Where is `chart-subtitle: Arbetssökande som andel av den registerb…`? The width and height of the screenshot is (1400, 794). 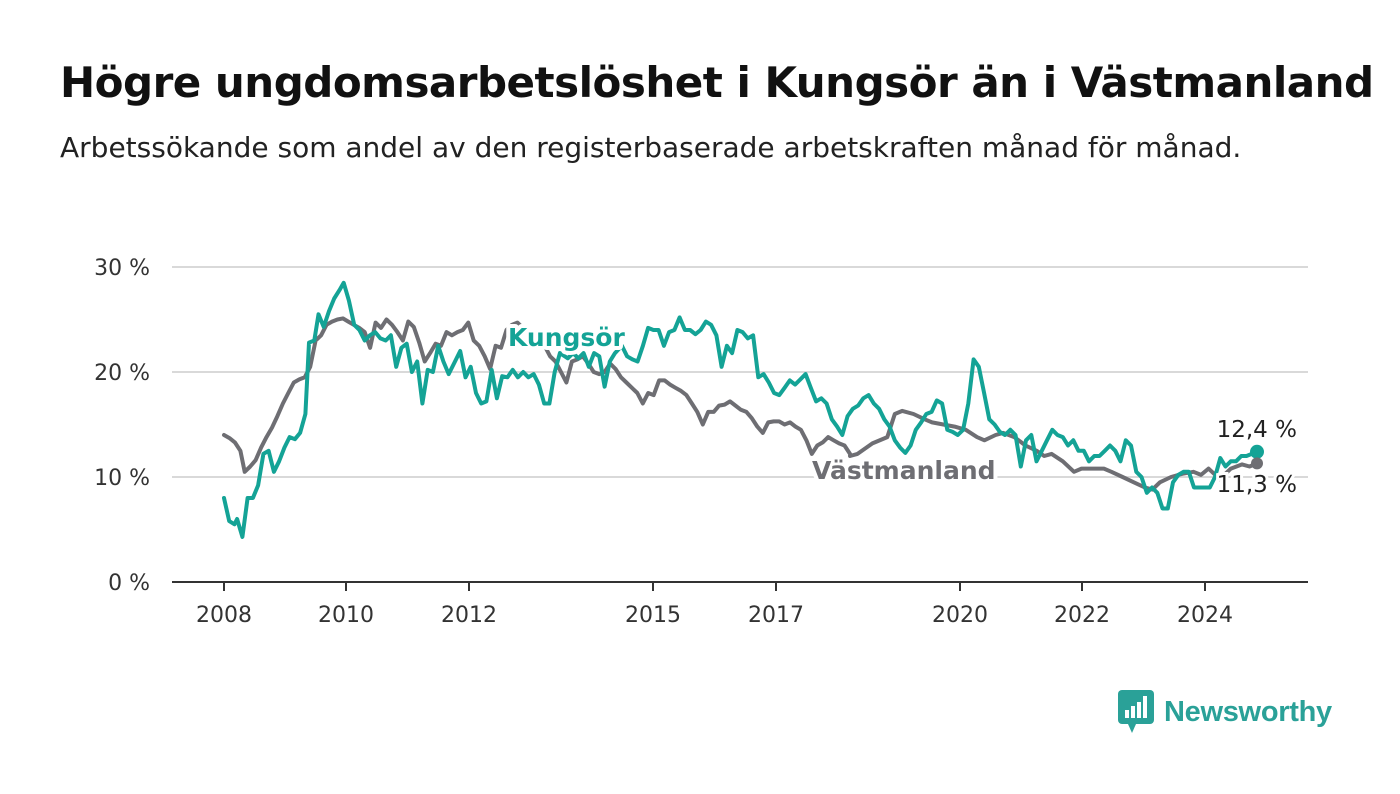
chart-subtitle: Arbetssökande som andel av den registerb… is located at coordinates (651, 147).